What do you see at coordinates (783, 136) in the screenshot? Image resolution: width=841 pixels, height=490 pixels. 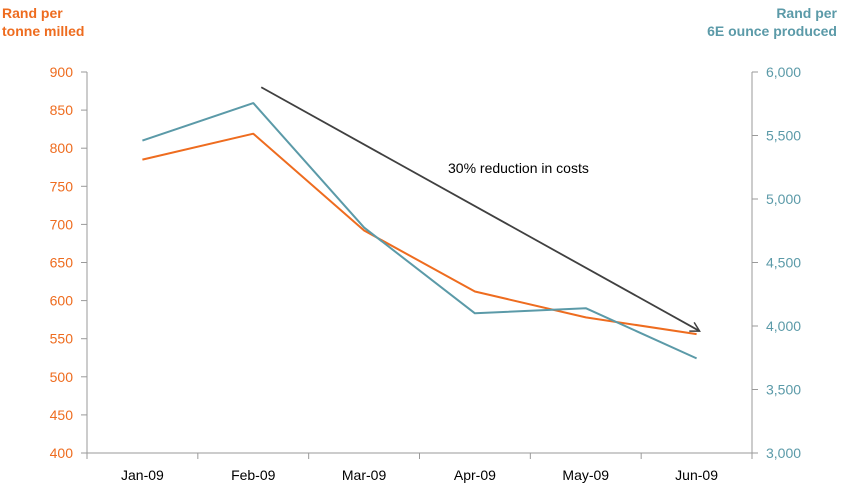 I see `right-axis-tick-label: 5,500` at bounding box center [783, 136].